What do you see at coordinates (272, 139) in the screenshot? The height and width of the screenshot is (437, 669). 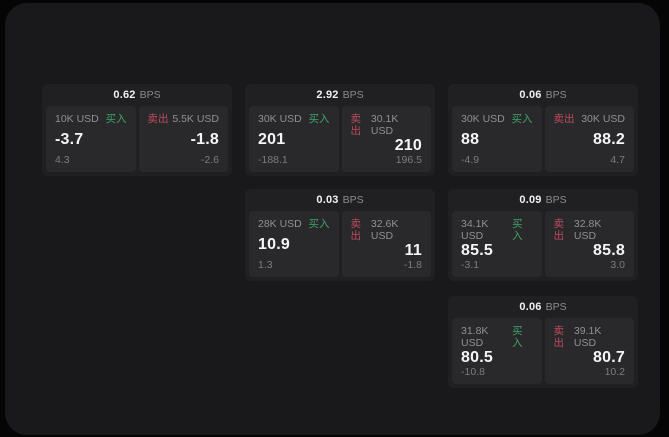 I see `buy-price: 201` at bounding box center [272, 139].